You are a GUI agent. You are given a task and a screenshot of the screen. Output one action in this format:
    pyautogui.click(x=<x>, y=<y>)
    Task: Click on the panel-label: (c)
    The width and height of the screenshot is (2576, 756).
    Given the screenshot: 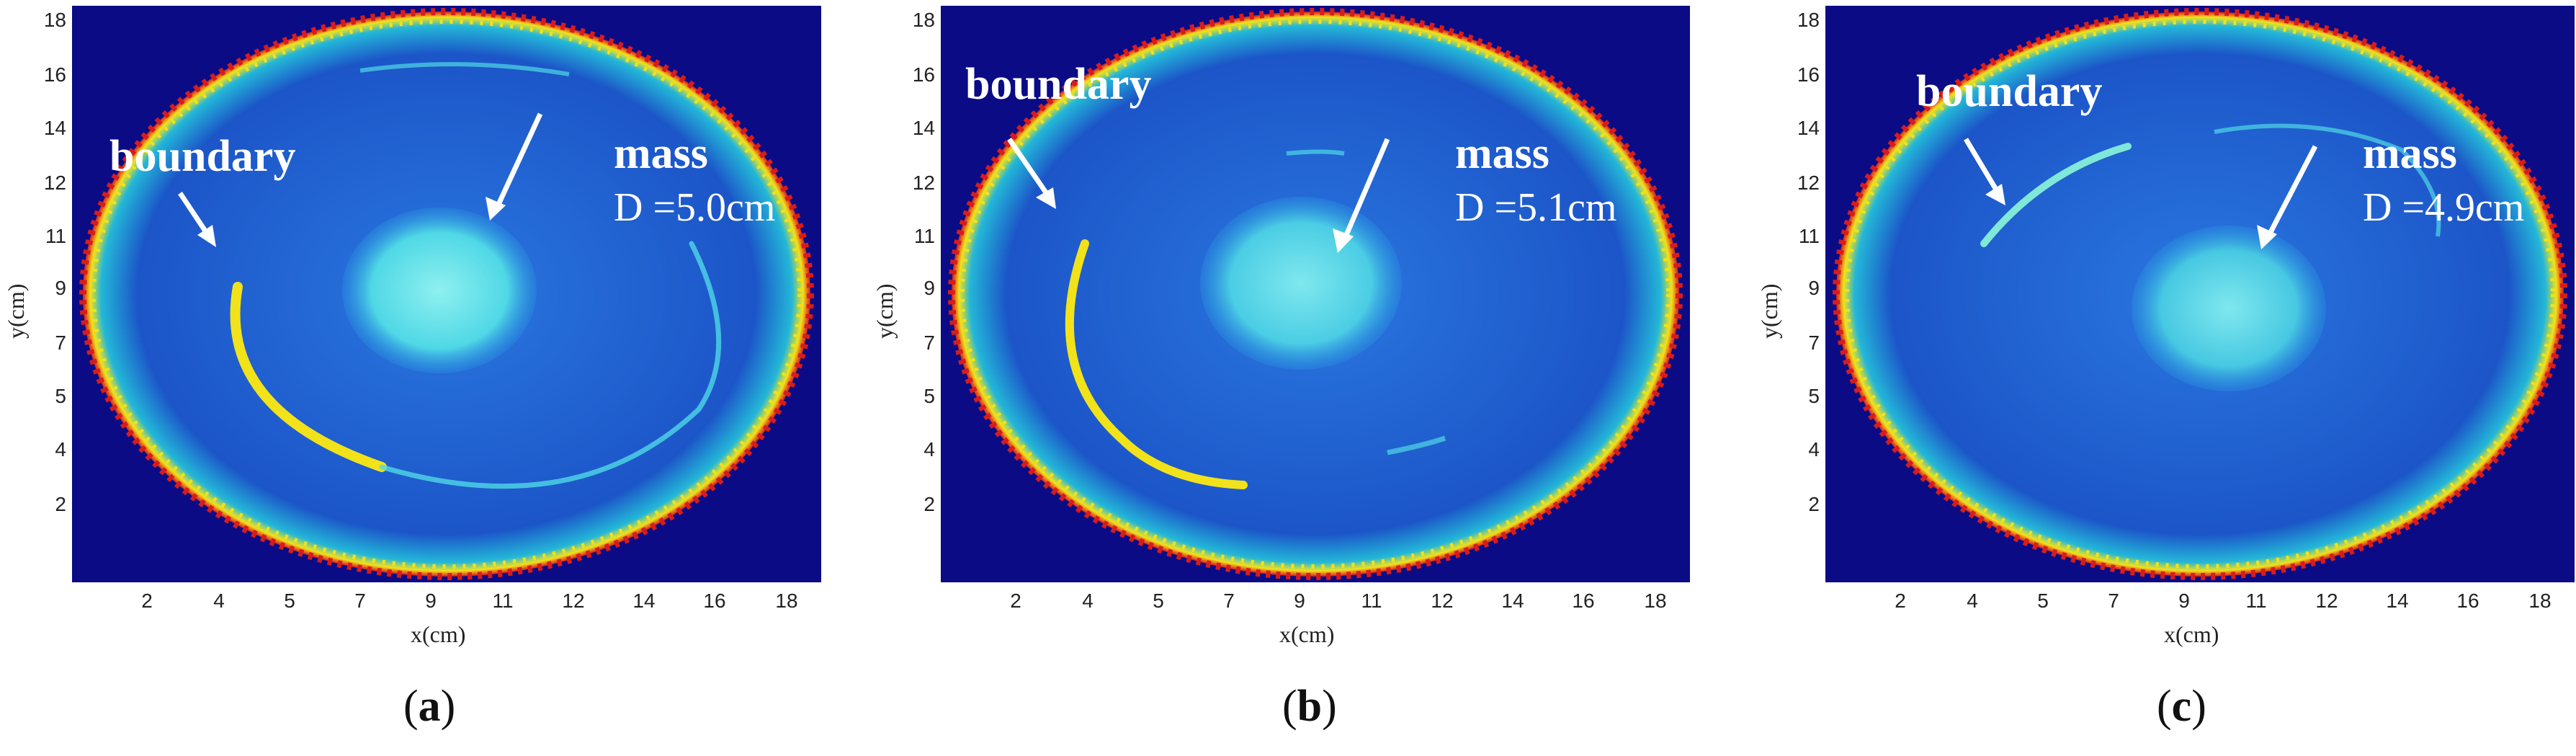 What is the action you would take?
    pyautogui.click(x=2181, y=707)
    